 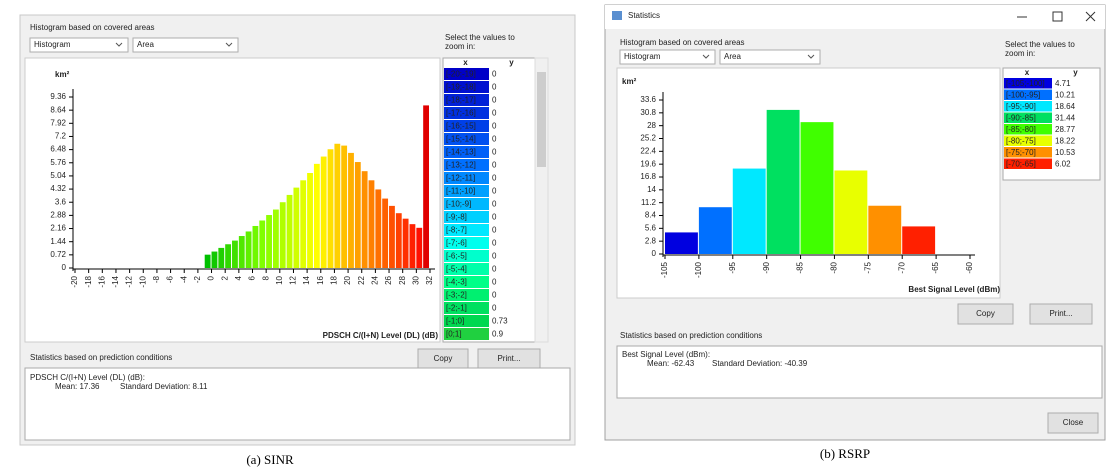 What do you see at coordinates (867, 267) in the screenshot?
I see `x-tick-label: -75` at bounding box center [867, 267].